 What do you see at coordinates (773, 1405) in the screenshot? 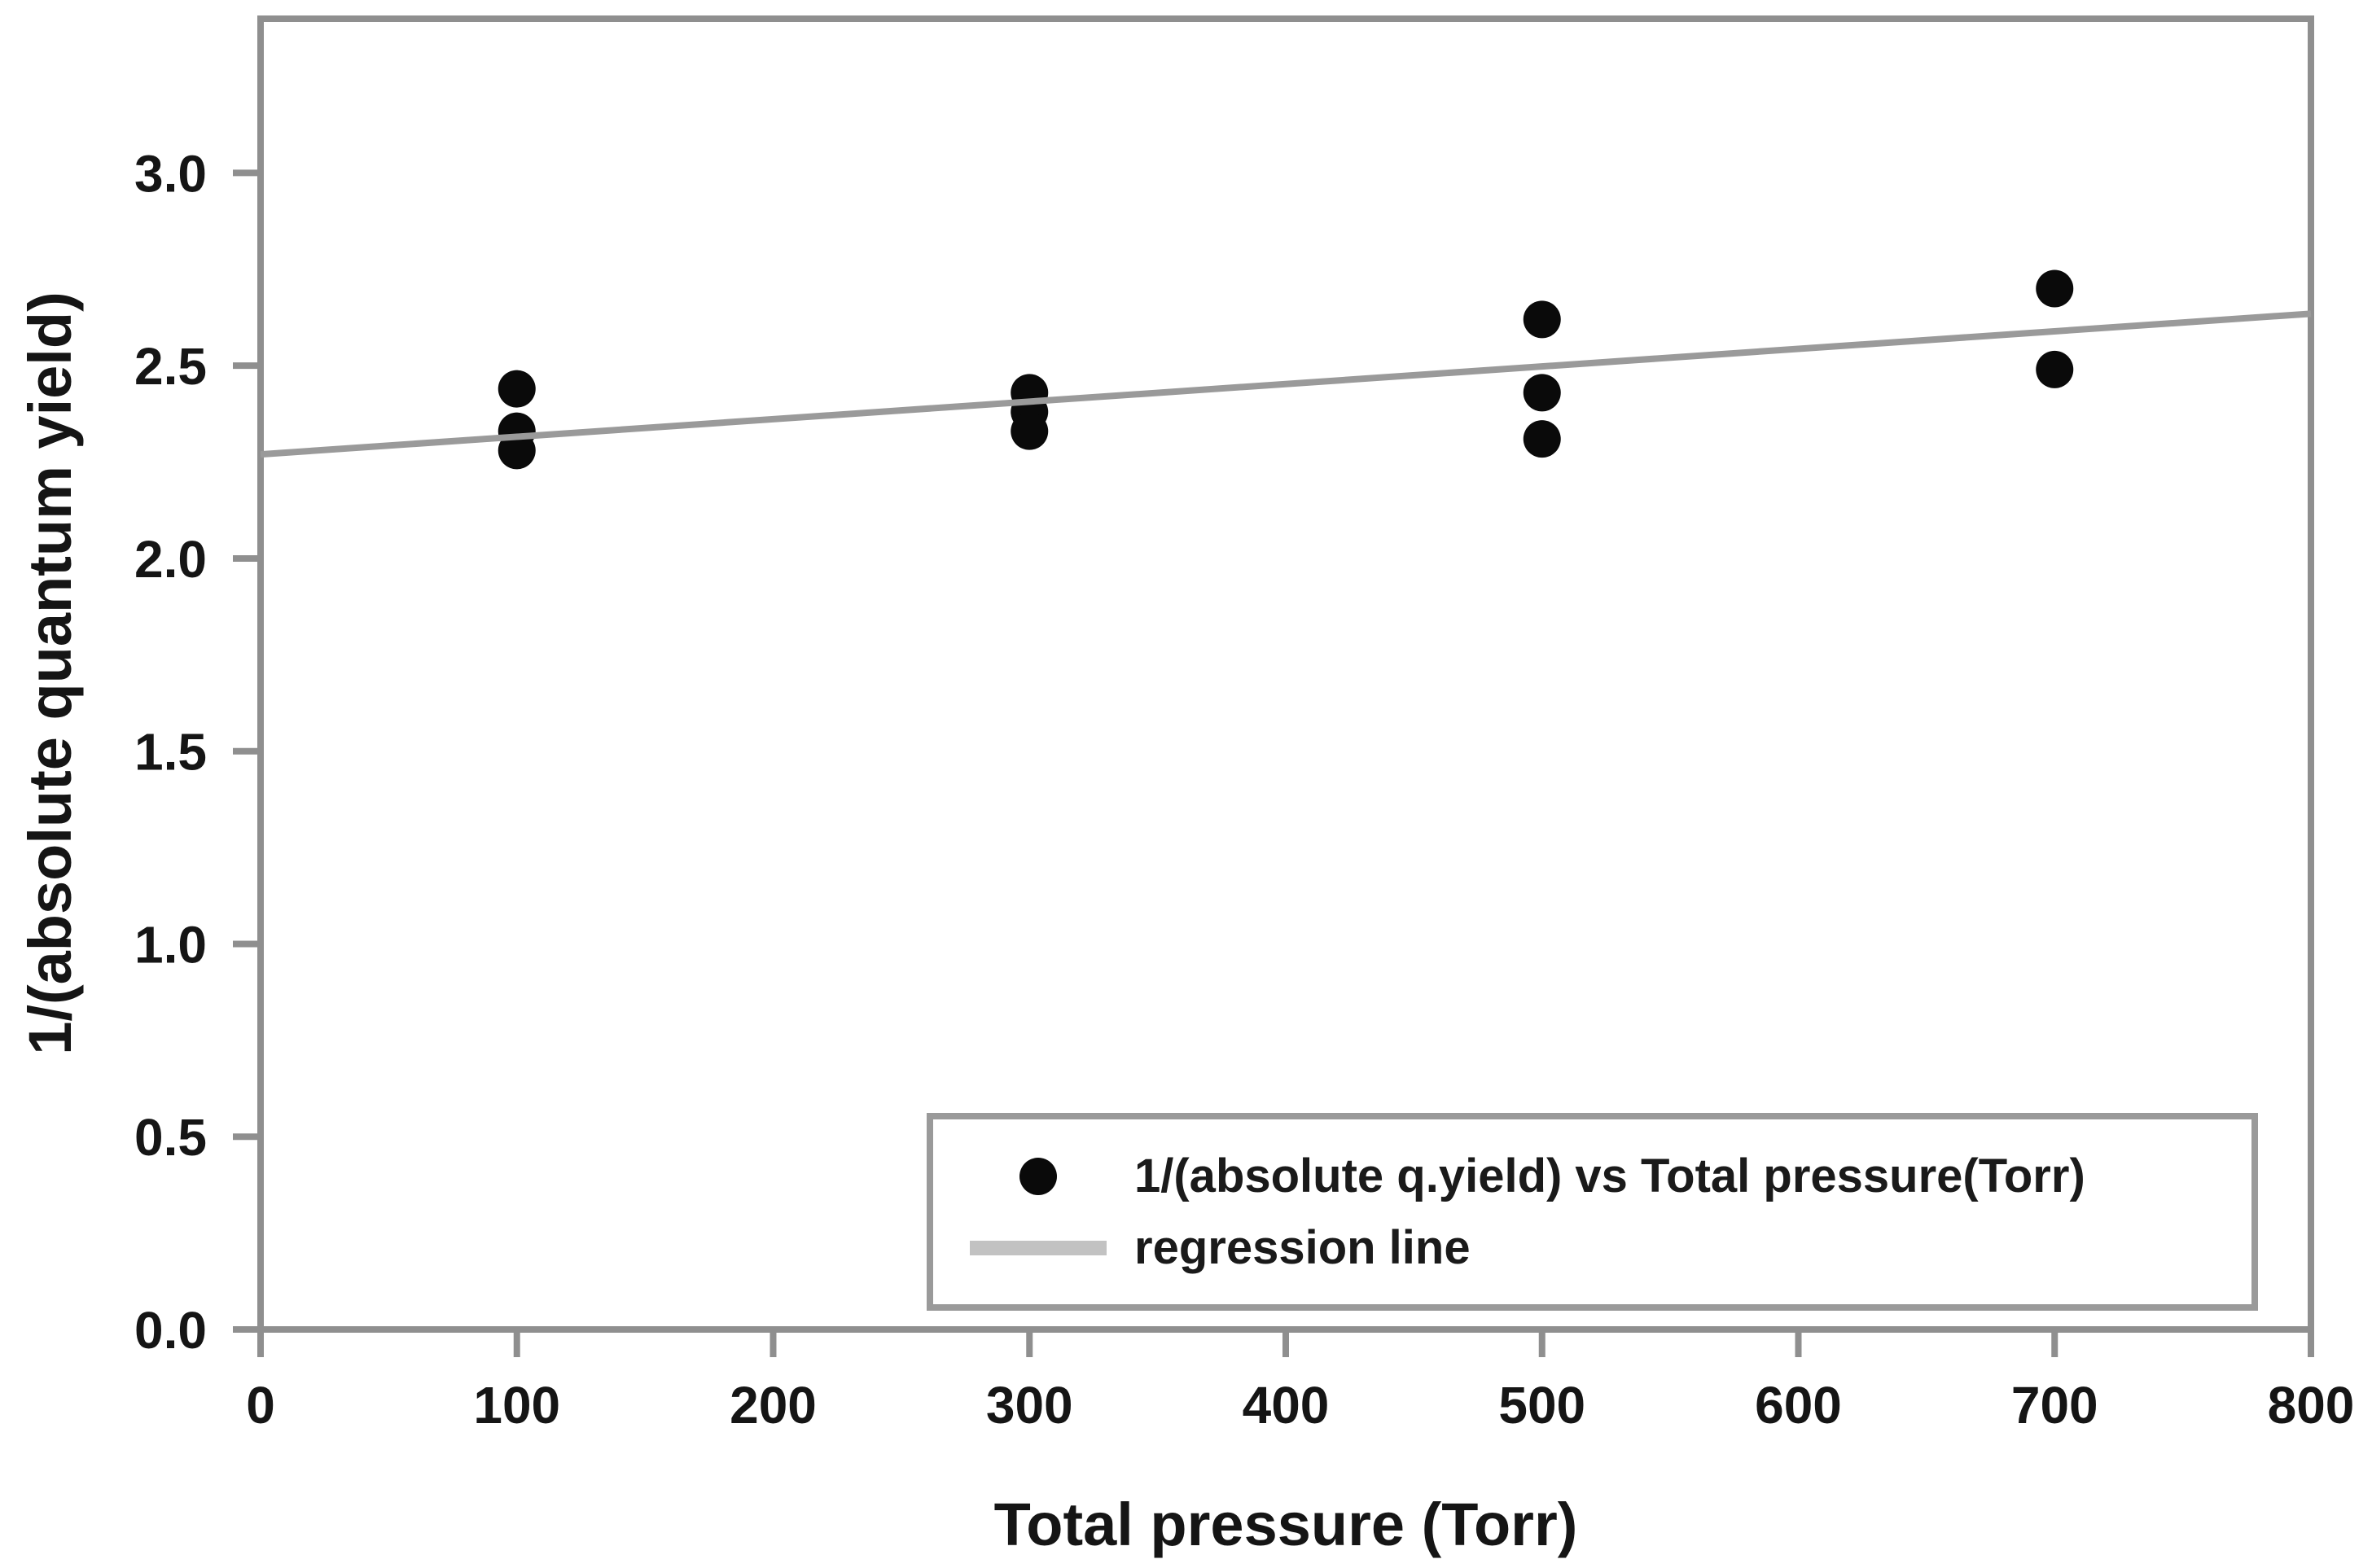
I see `x-tick-label: 200` at bounding box center [773, 1405].